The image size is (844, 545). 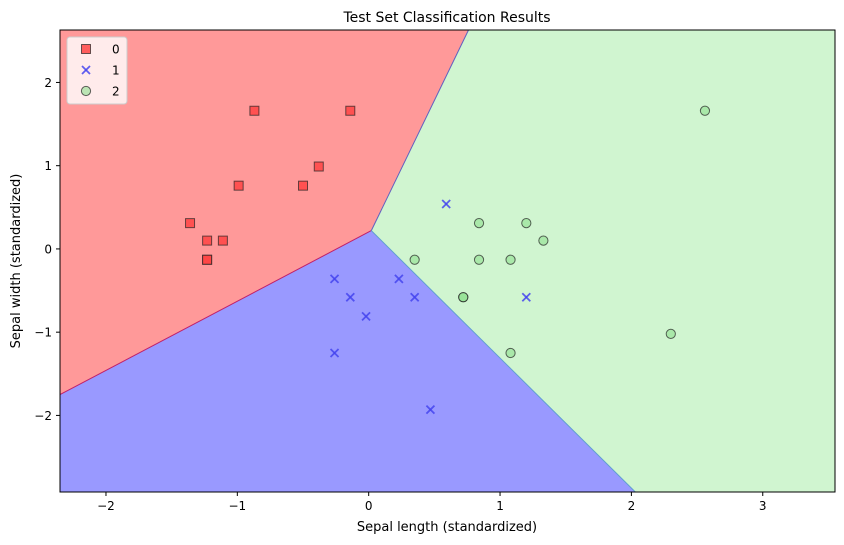 What do you see at coordinates (100, 71) in the screenshot?
I see `legend-items: 0 1 2` at bounding box center [100, 71].